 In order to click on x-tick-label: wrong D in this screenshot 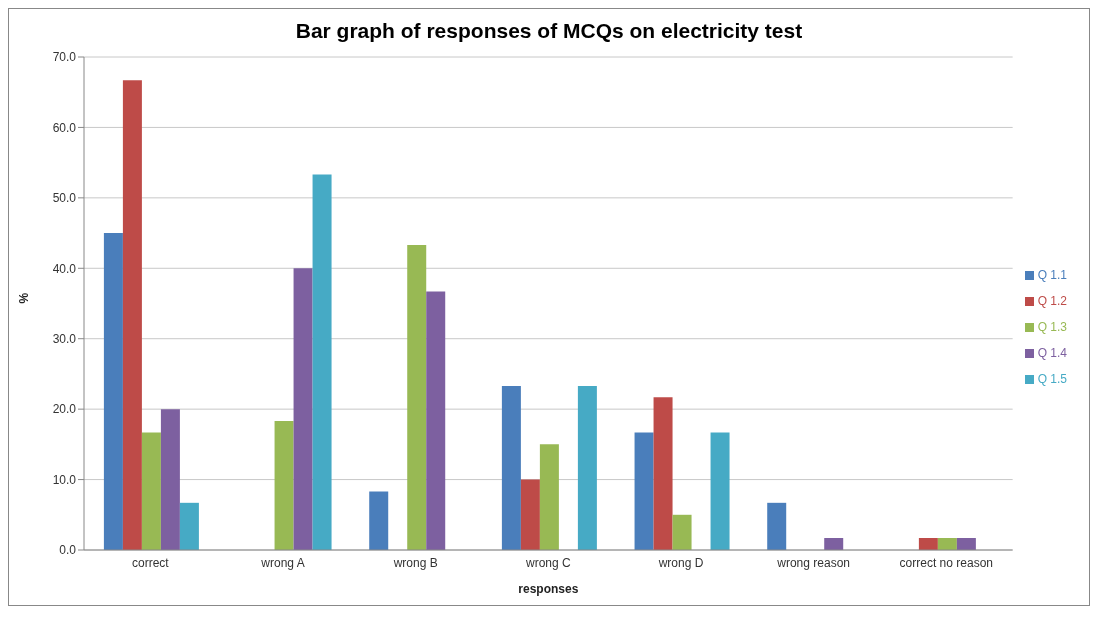, I will do `click(680, 562)`.